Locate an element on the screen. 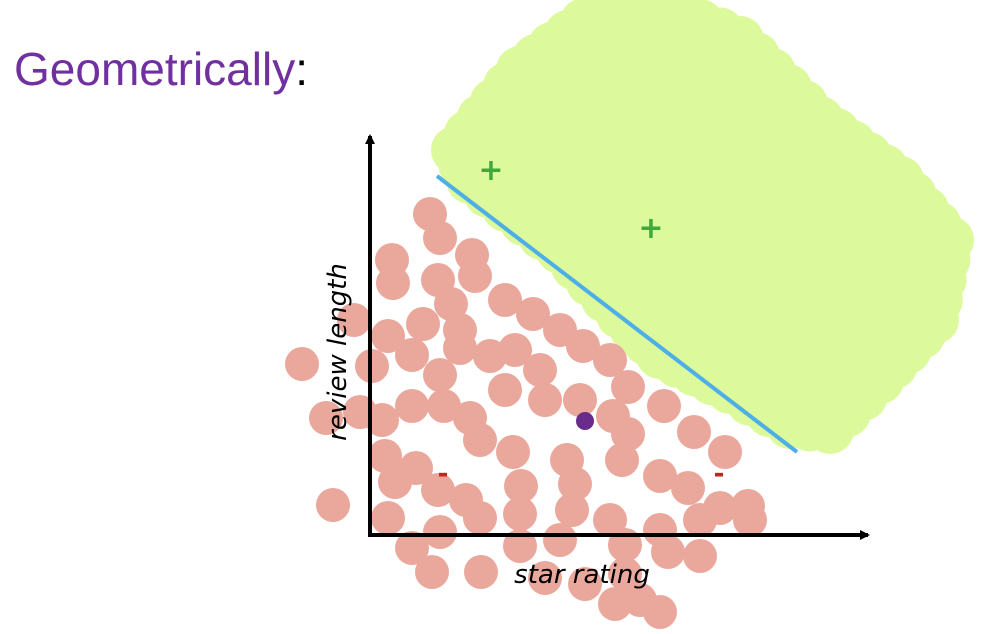 This screenshot has height=634, width=998. title-text: Geometrically is located at coordinates (155, 69).